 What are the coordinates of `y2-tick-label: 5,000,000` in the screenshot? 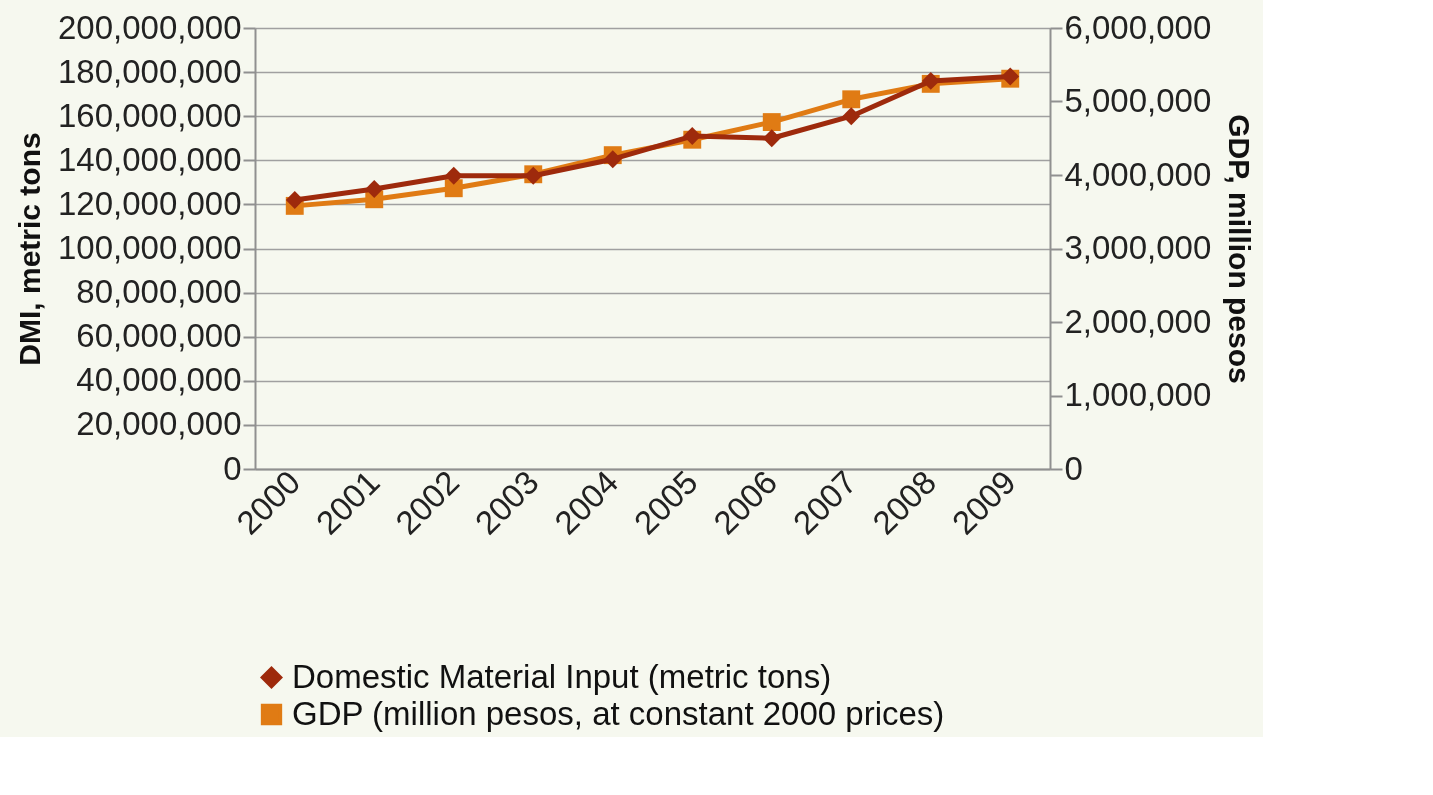 It's located at (1138, 100).